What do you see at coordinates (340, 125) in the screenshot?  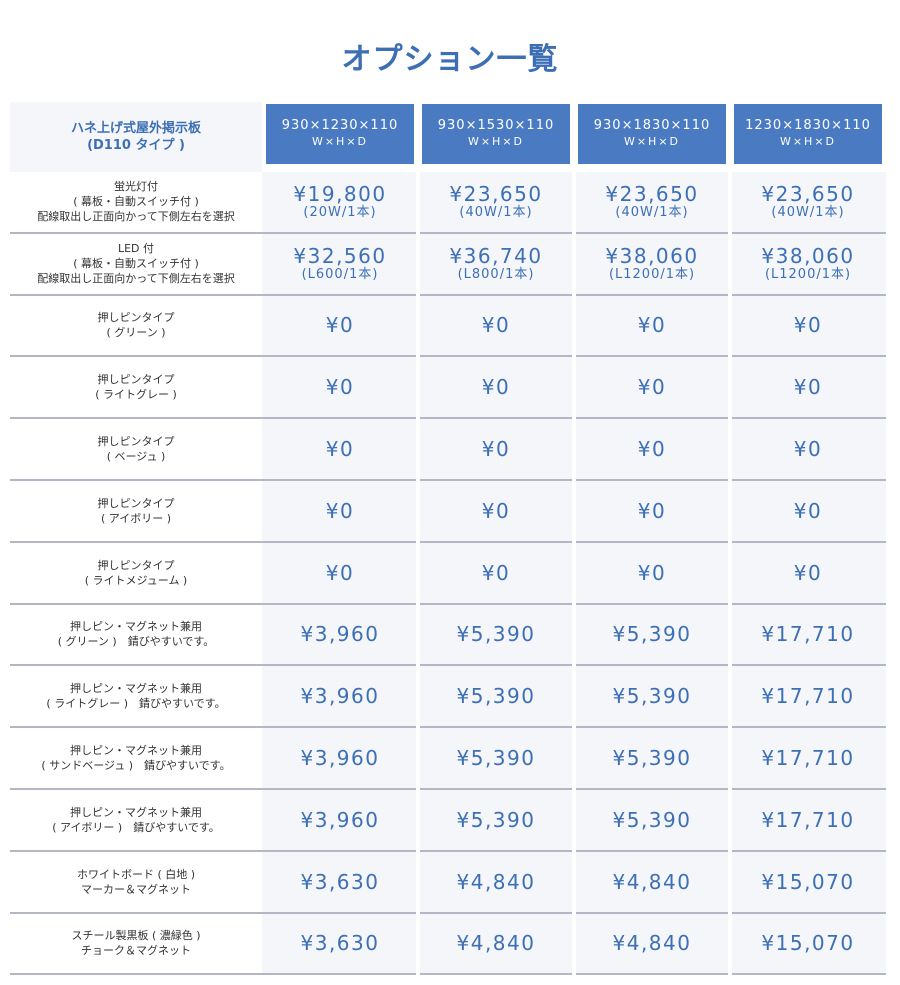 I see `header-size: 930×1230×110` at bounding box center [340, 125].